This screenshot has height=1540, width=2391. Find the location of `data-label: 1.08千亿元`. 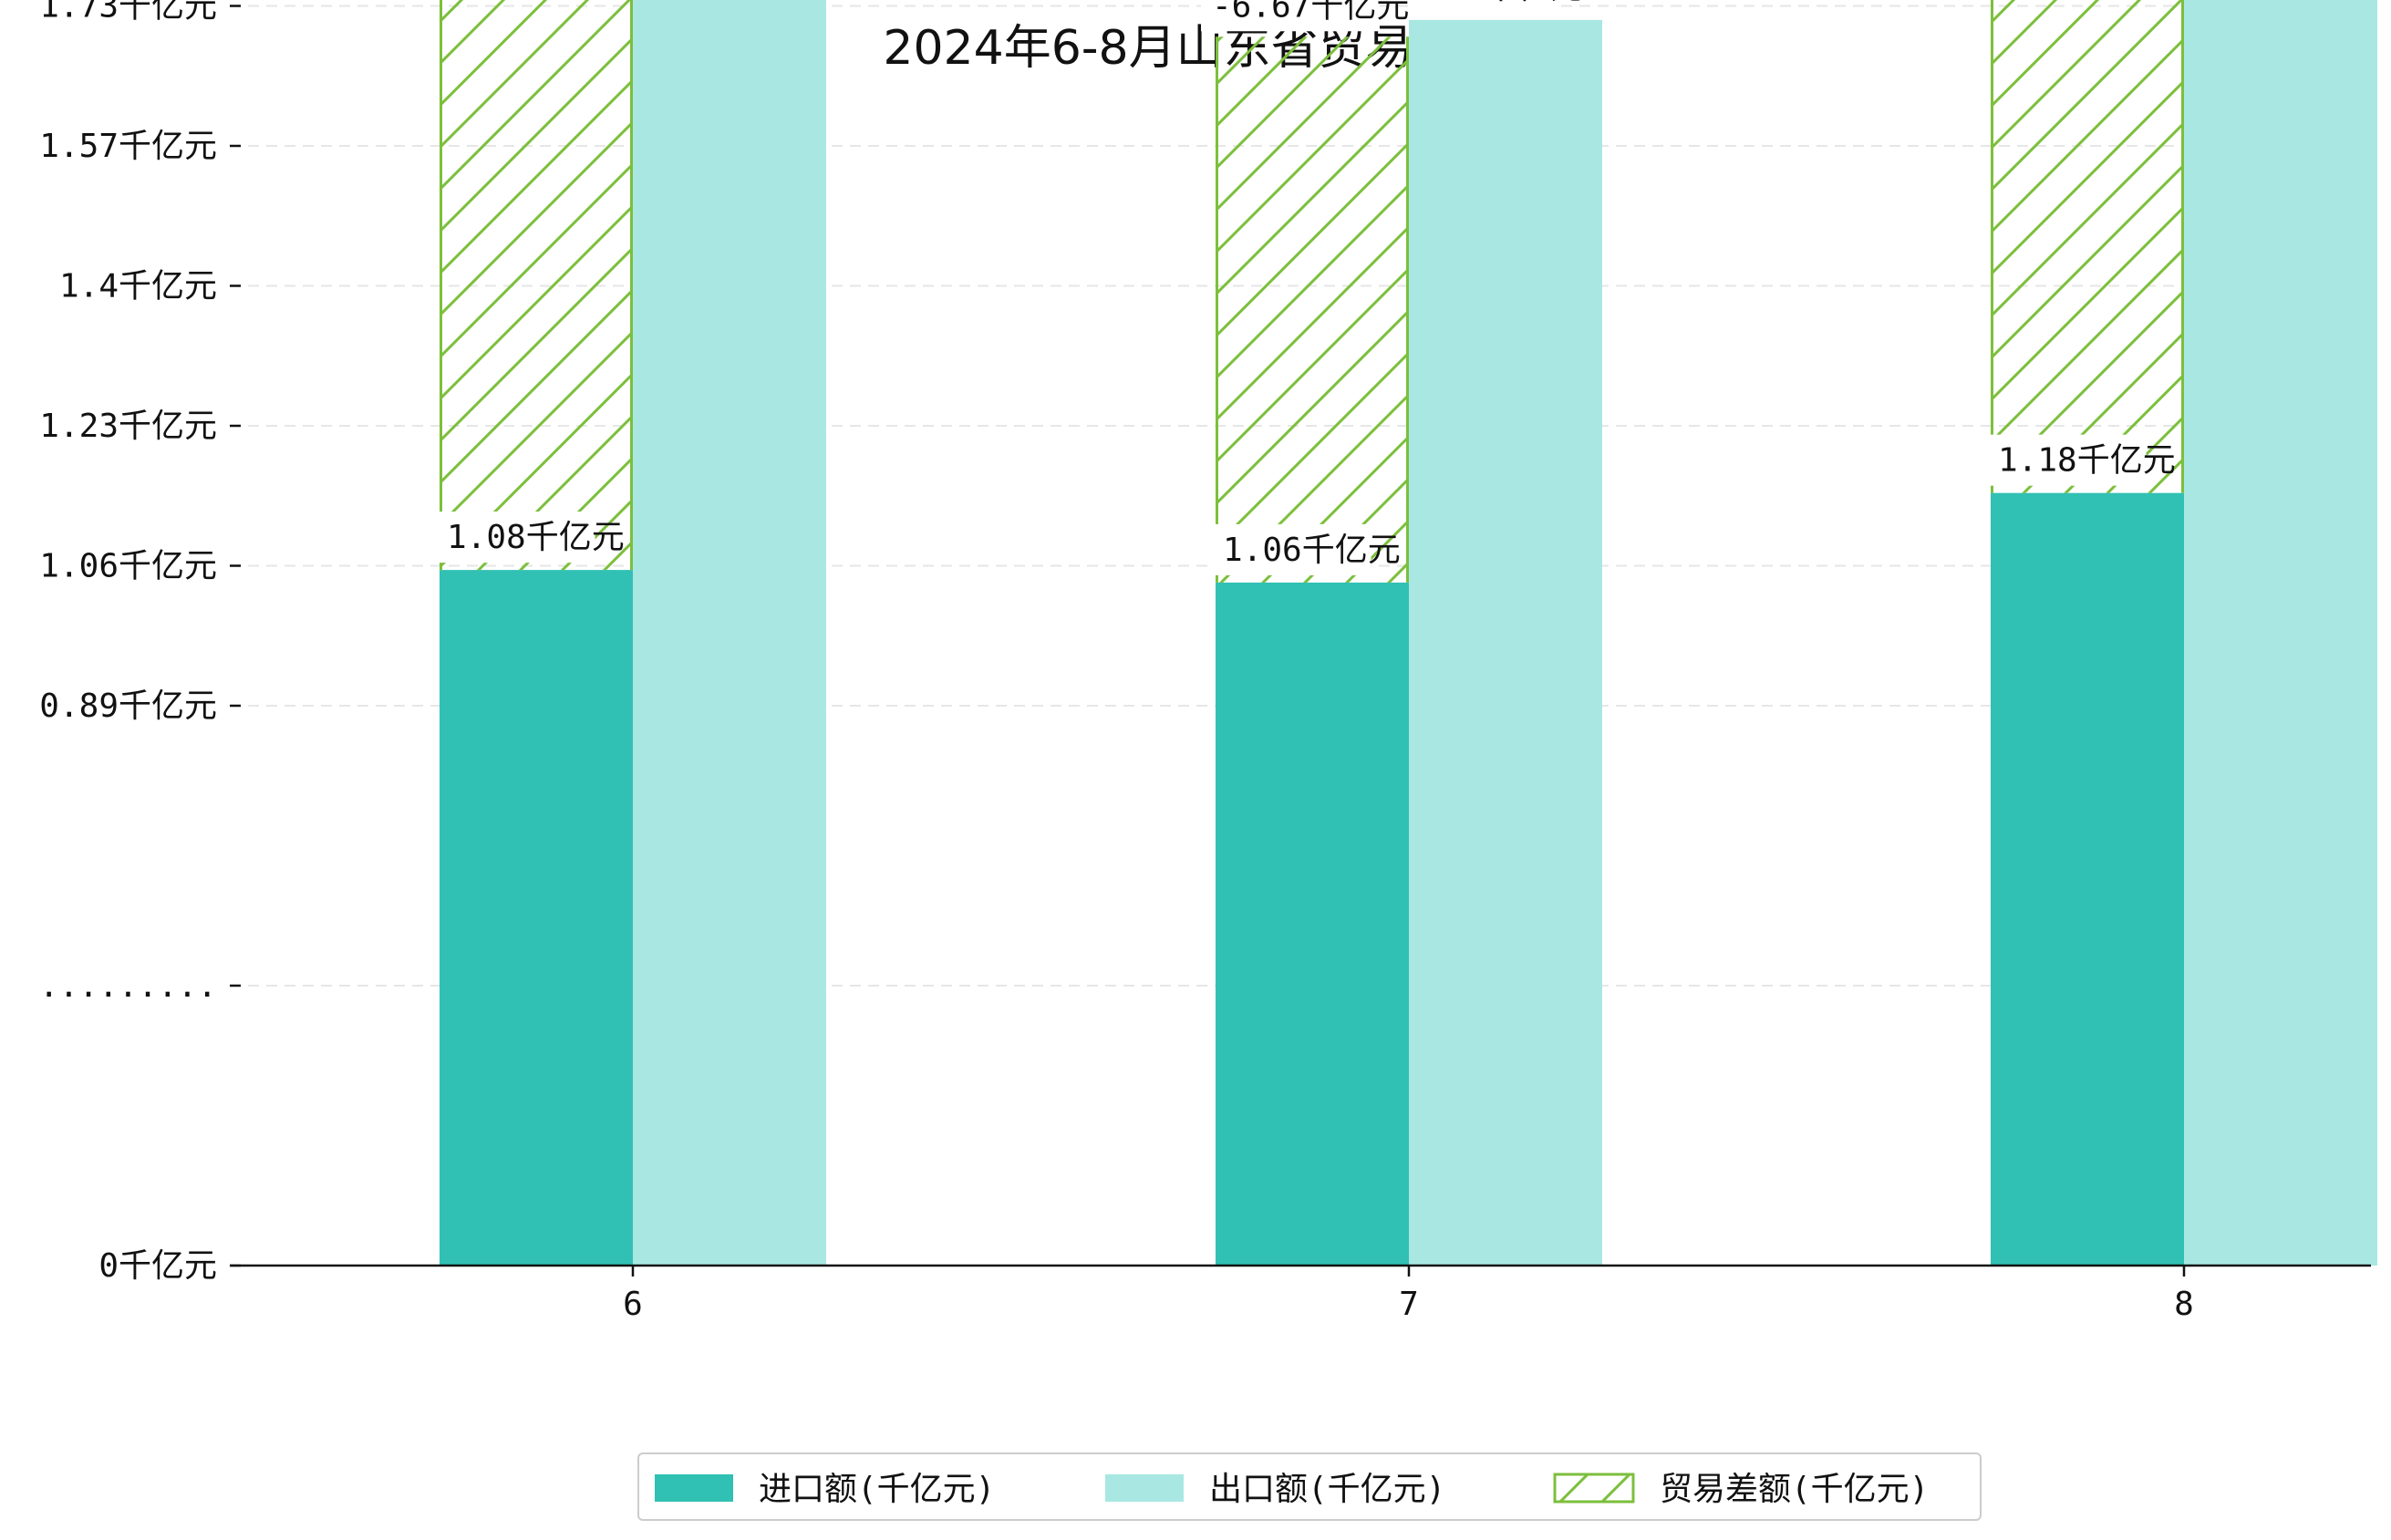

data-label: 1.08千亿元 is located at coordinates (536, 537).